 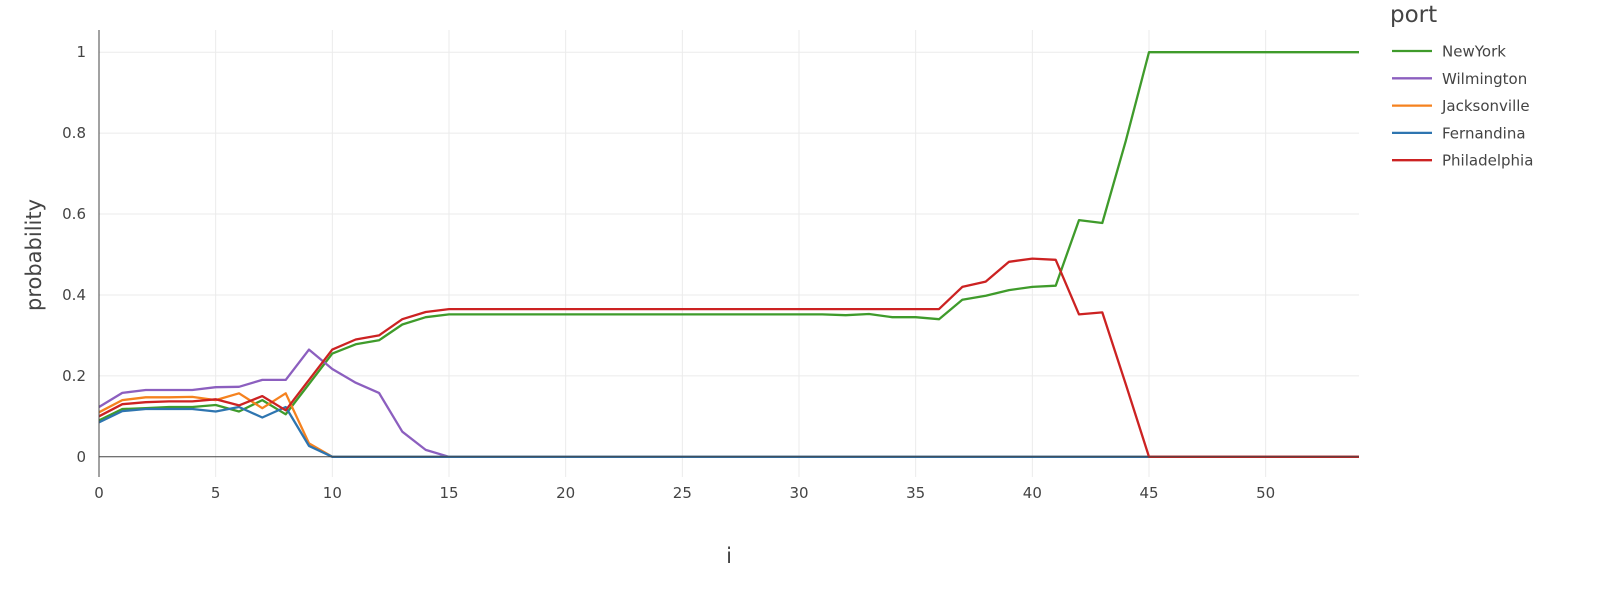 I want to click on legend-item-newyork: NewYork, so click(x=1449, y=52).